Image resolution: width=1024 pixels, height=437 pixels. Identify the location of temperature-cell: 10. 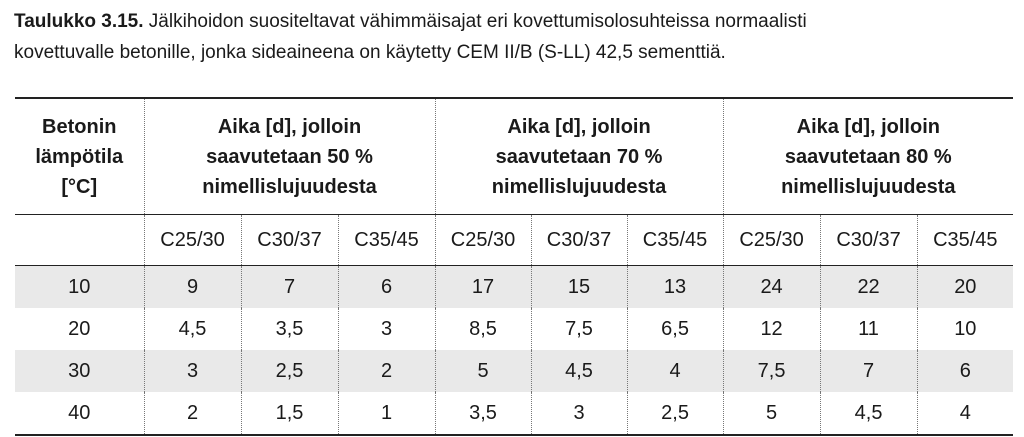
(79, 286).